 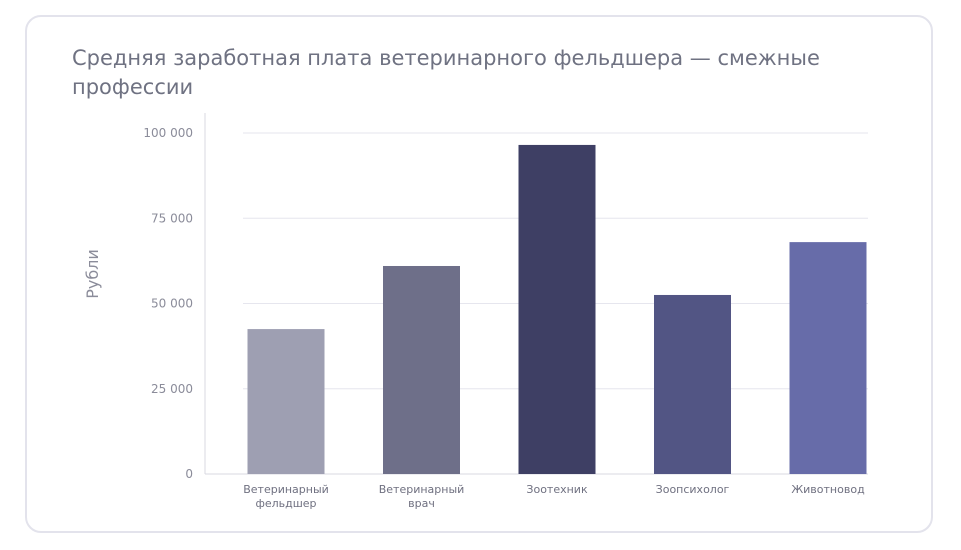 What do you see at coordinates (557, 489) in the screenshot?
I see `x-tick-label: Зоотехник` at bounding box center [557, 489].